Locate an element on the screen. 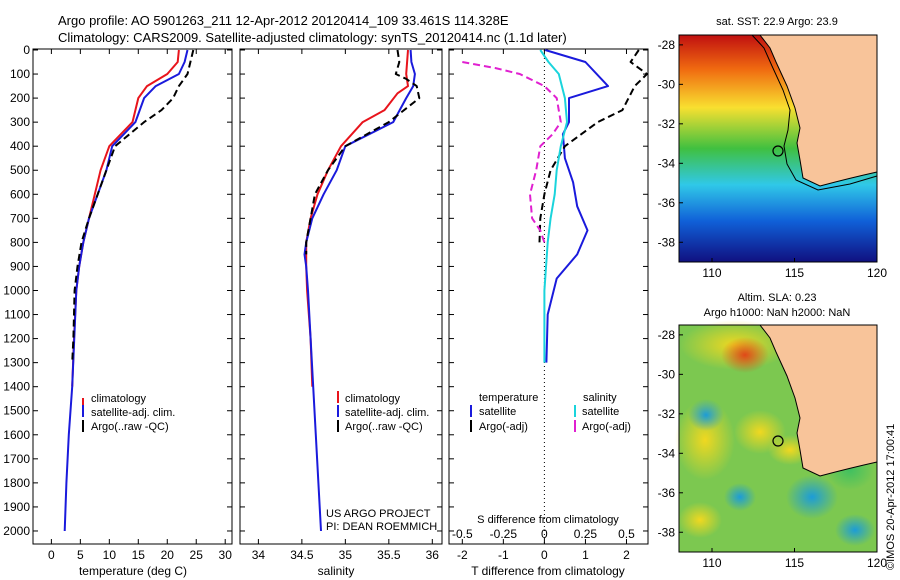 Image resolution: width=900 pixels, height=580 pixels. s-diff-tick-label: 0 is located at coordinates (544, 534).